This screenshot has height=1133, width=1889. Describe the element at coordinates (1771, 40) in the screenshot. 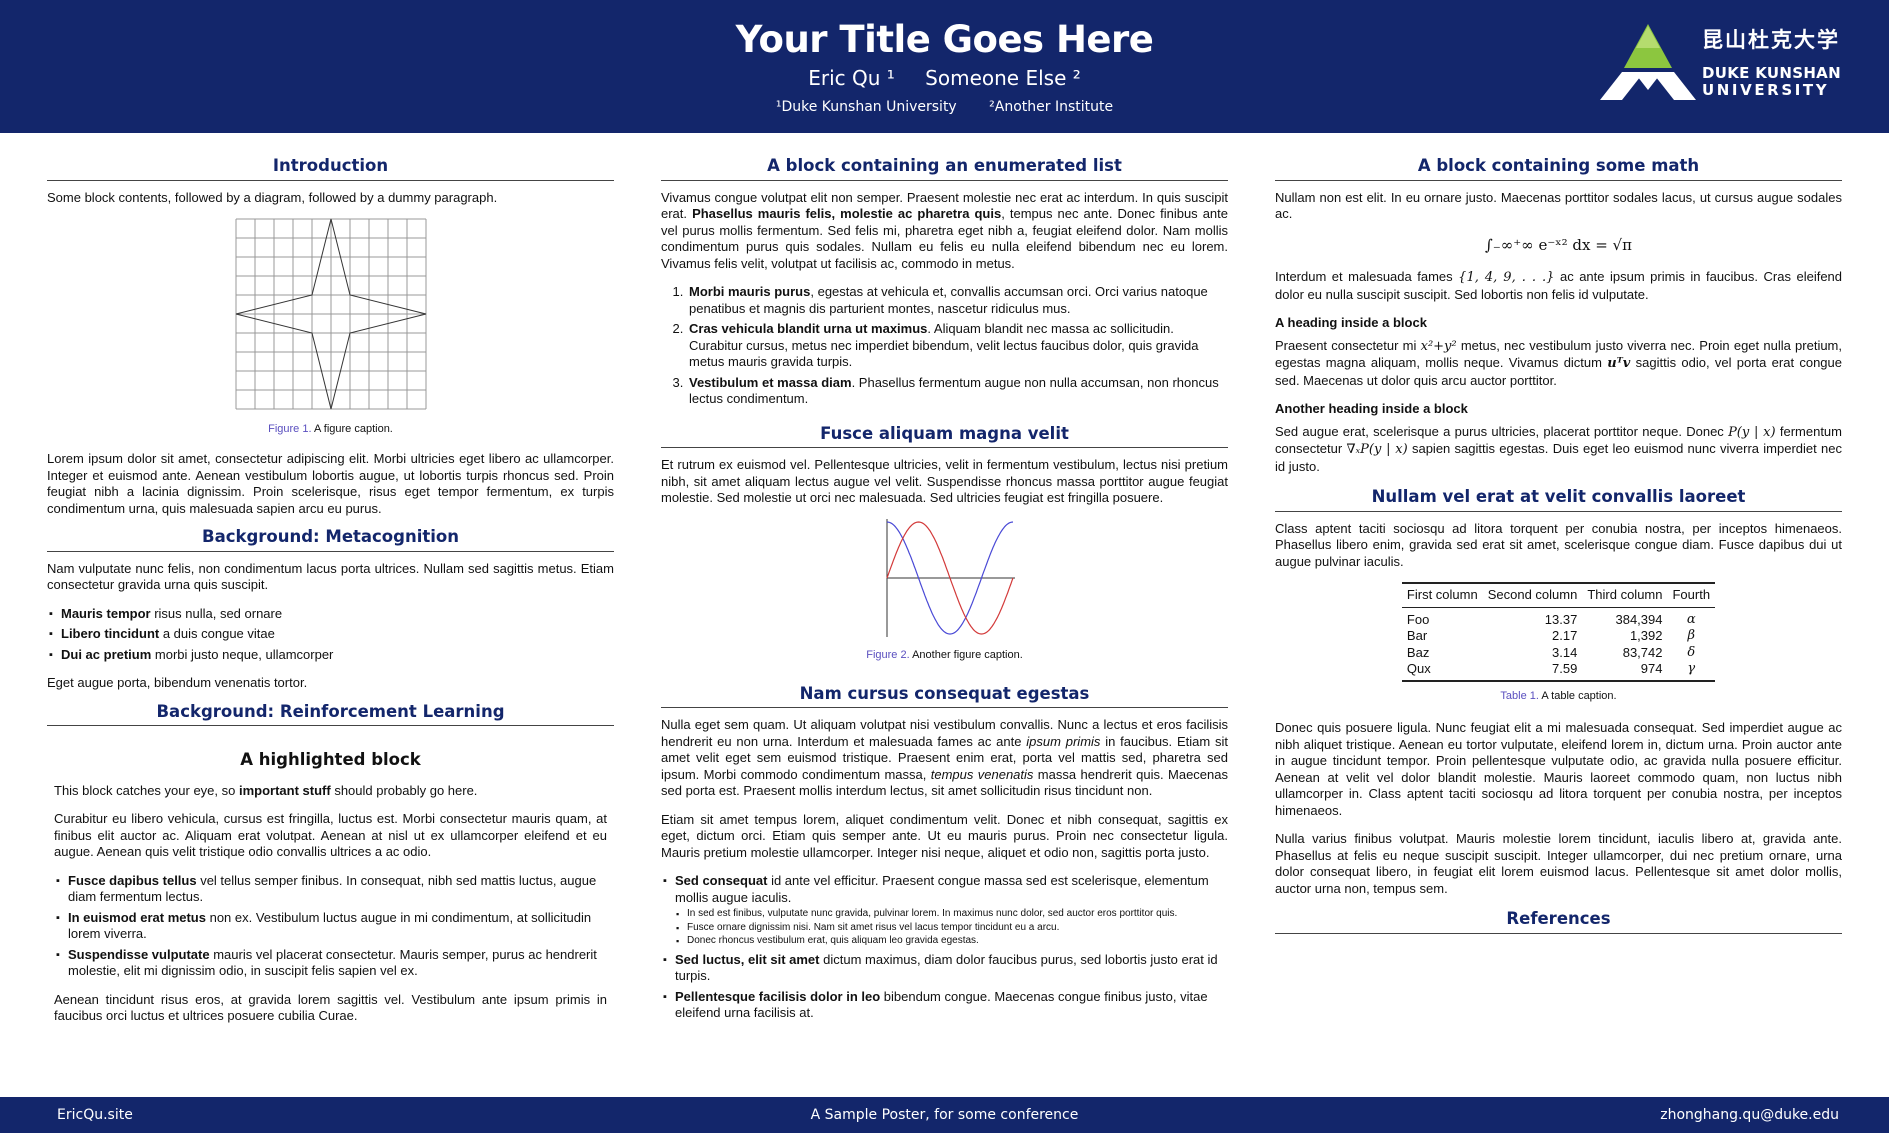

I see `logo-chinese-name: 昆山杜克大学` at that location.